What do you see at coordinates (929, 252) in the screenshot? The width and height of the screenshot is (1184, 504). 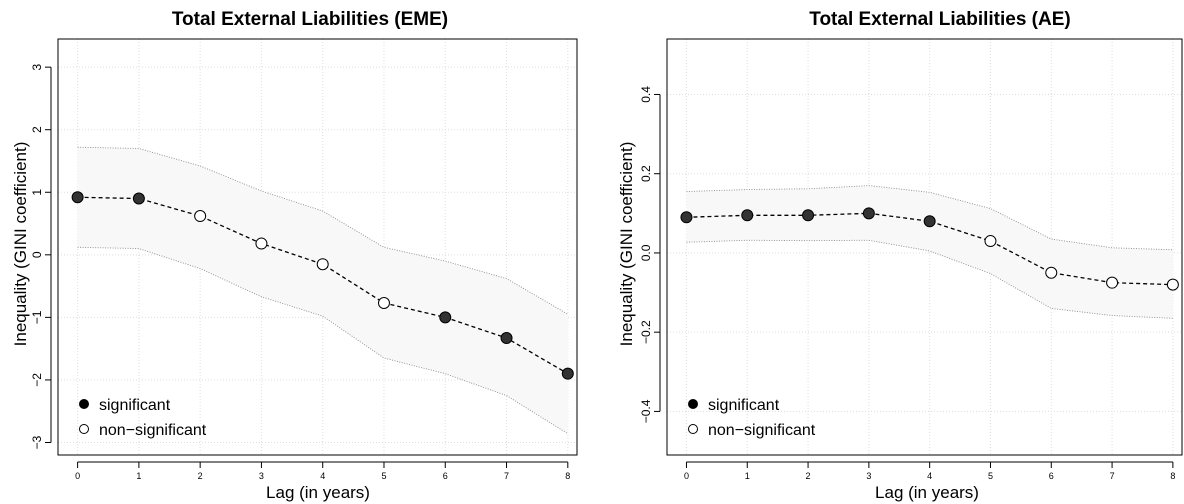 I see `confidence-band` at bounding box center [929, 252].